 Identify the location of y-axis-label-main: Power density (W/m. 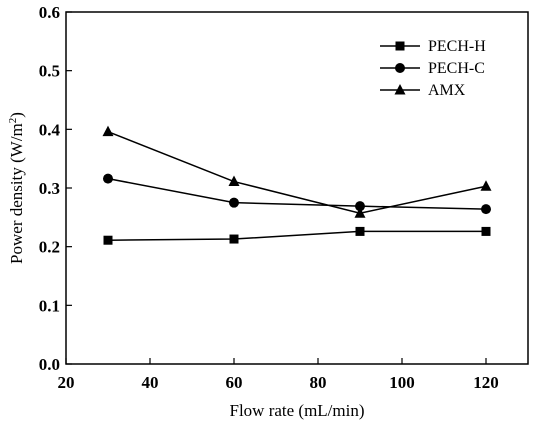
(16, 193).